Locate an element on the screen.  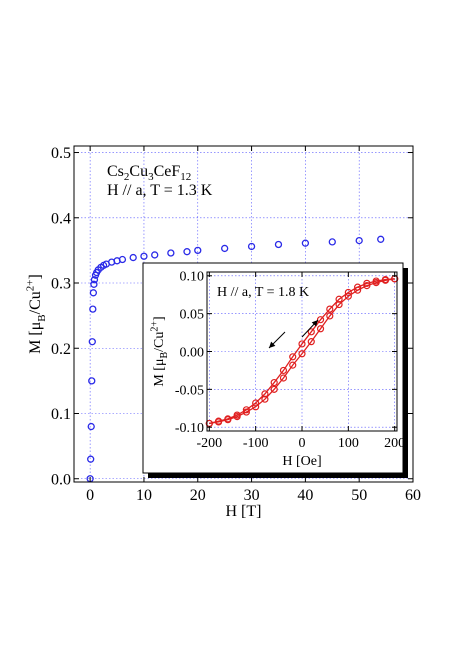
inset-y-tick-label: -0.10 is located at coordinates (189, 428).